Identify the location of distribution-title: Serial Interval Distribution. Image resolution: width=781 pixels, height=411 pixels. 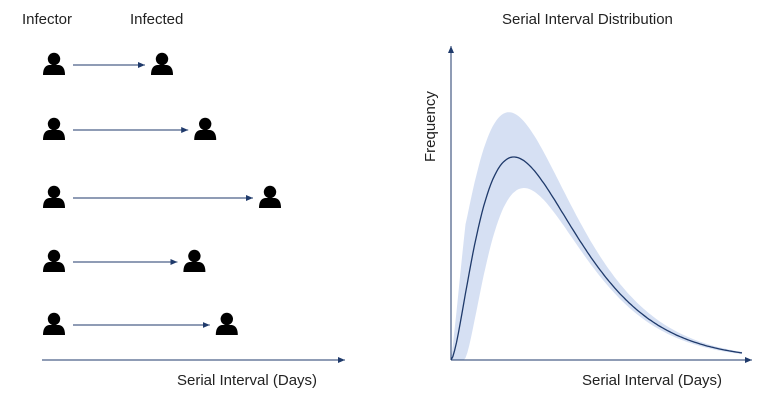
(587, 19).